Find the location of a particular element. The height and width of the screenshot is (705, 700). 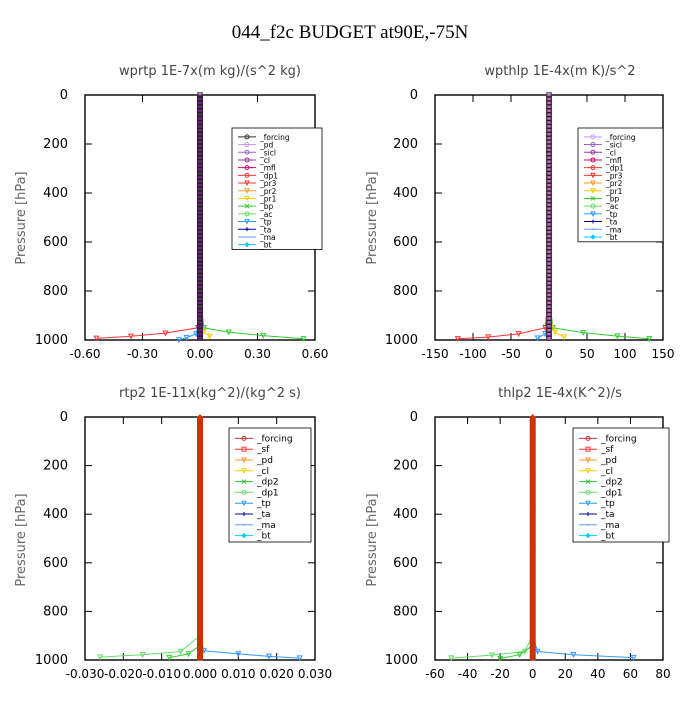

x-tick-label: -20 is located at coordinates (500, 674).